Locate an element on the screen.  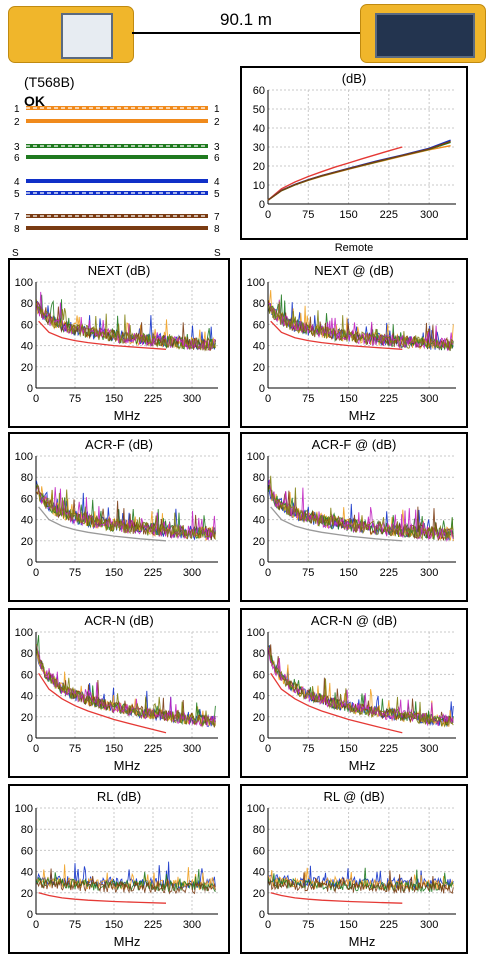
pin-left-label: 5 is located at coordinates (17, 194).